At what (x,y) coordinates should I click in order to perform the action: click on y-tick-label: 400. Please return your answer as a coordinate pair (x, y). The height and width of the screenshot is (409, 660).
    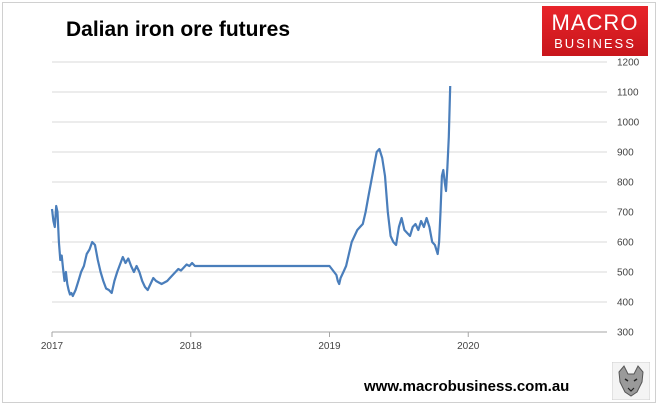
    Looking at the image, I should click on (625, 303).